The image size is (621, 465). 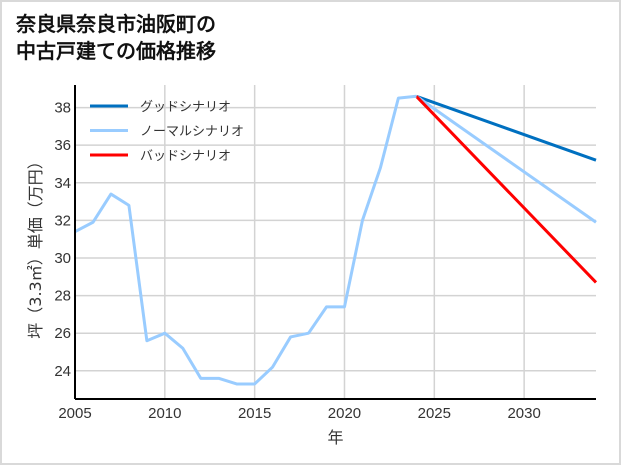 What do you see at coordinates (192, 132) in the screenshot?
I see `legend-label: ノーマルシナリオ` at bounding box center [192, 132].